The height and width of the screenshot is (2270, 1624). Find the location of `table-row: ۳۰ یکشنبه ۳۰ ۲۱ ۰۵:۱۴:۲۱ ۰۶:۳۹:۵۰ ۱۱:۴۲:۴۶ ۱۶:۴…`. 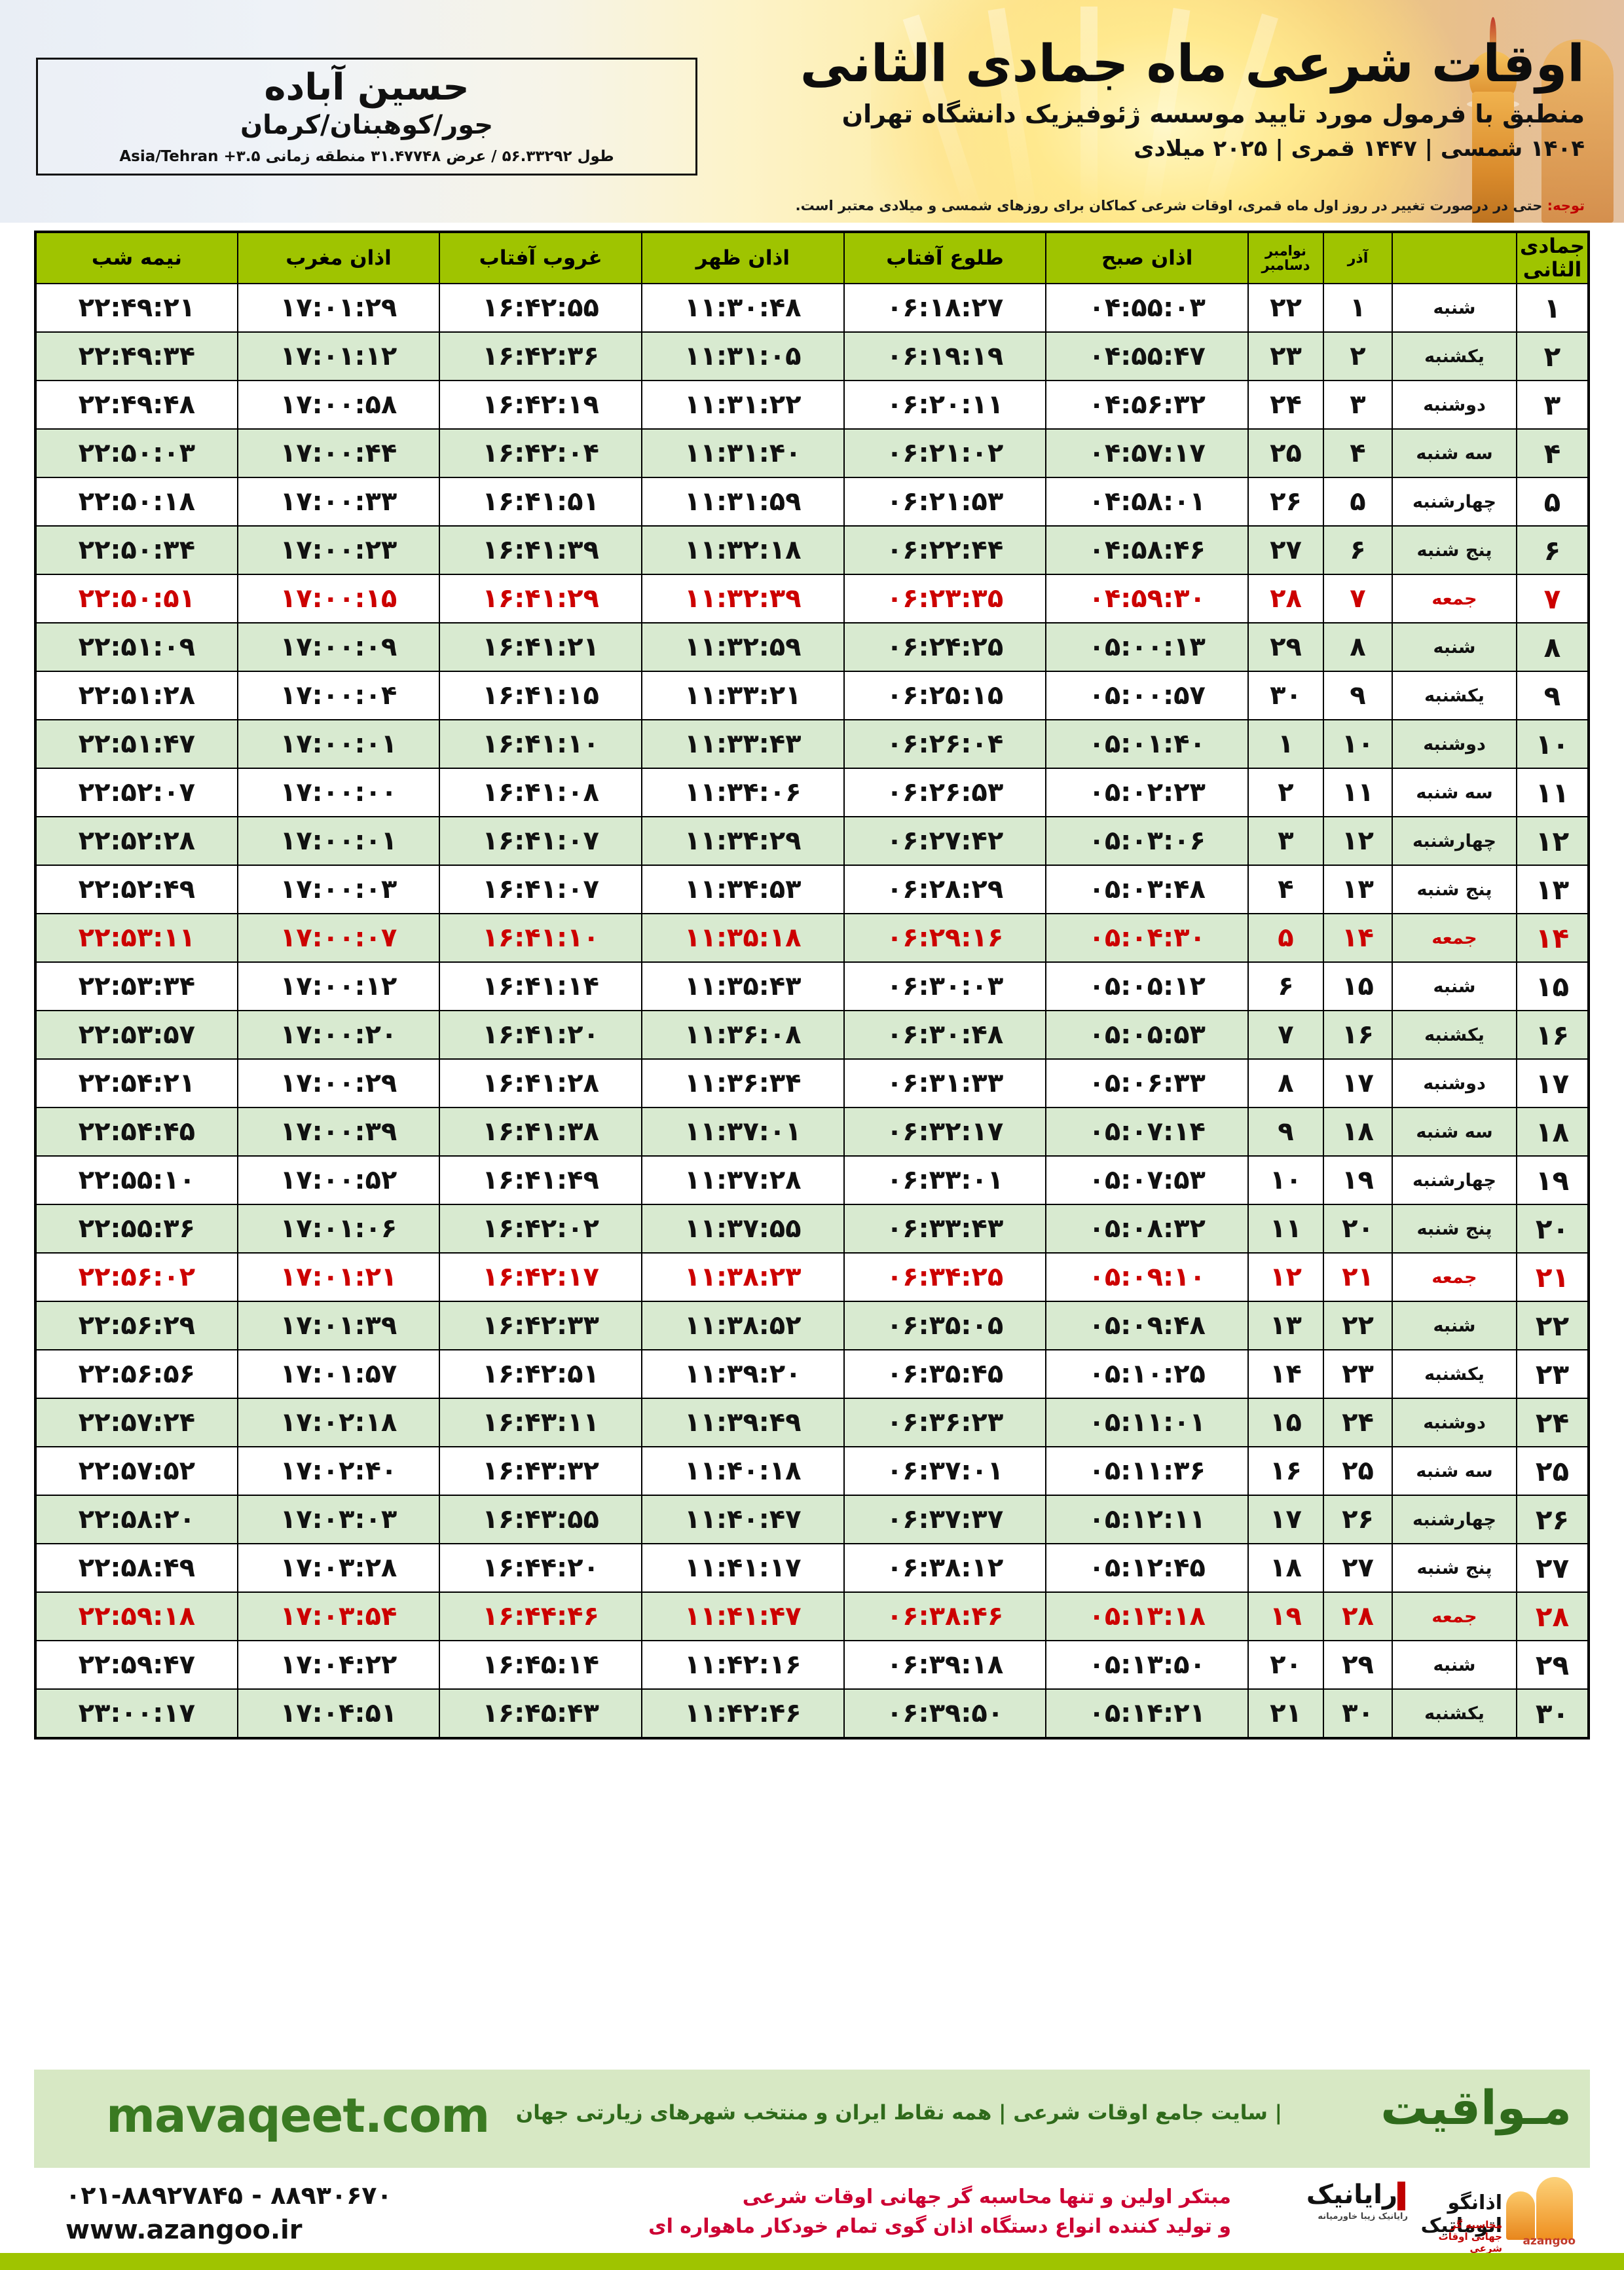

table-row: ۳۰ یکشنبه ۳۰ ۲۱ ۰۵:۱۴:۲۱ ۰۶:۳۹:۵۰ ۱۱:۴۲:۴۶ ۱۶:۴… is located at coordinates (812, 1713).